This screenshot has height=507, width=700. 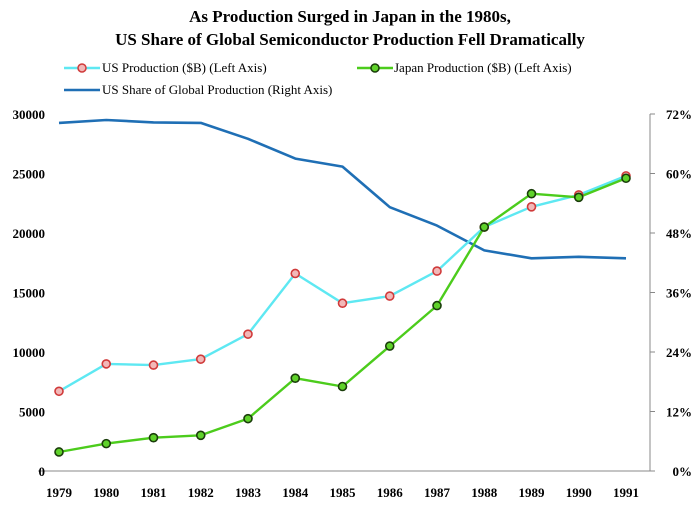 What do you see at coordinates (29, 293) in the screenshot?
I see `left-y-tick-label: 15000` at bounding box center [29, 293].